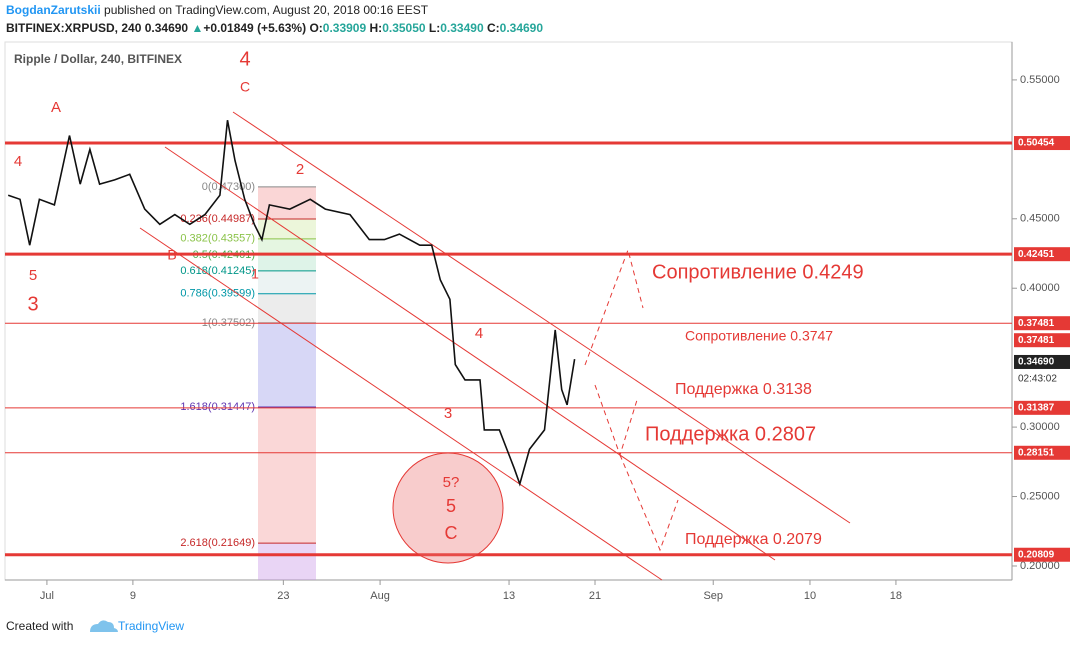 This screenshot has height=649, width=1073. Describe the element at coordinates (404, 28) in the screenshot. I see `h: 0.35050` at that location.